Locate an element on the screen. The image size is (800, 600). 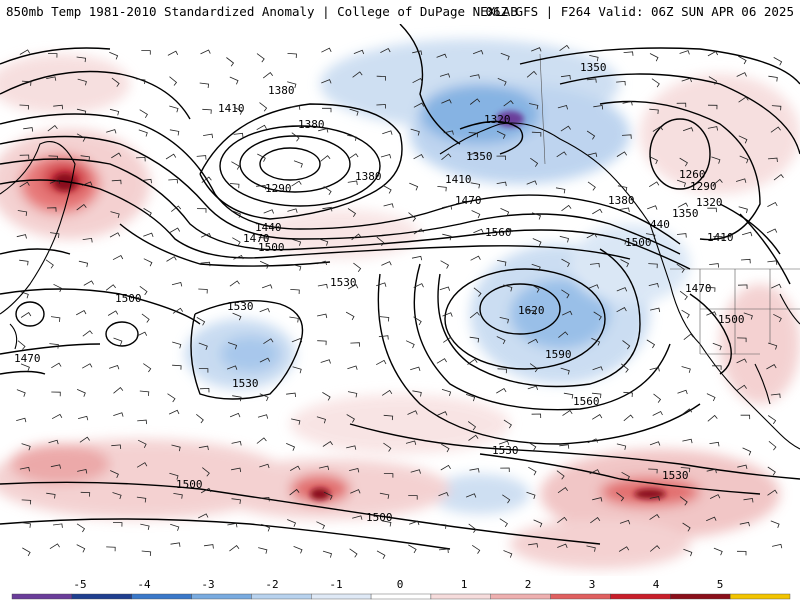
colorbar-tick-label: 3 is located at coordinates (592, 584).